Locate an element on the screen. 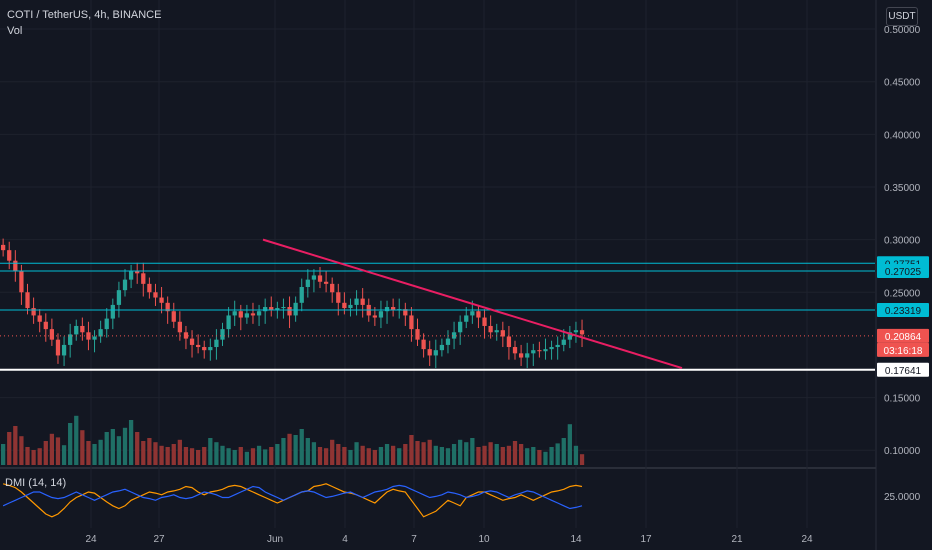  y-tick-label: 0.40000 is located at coordinates (902, 135).